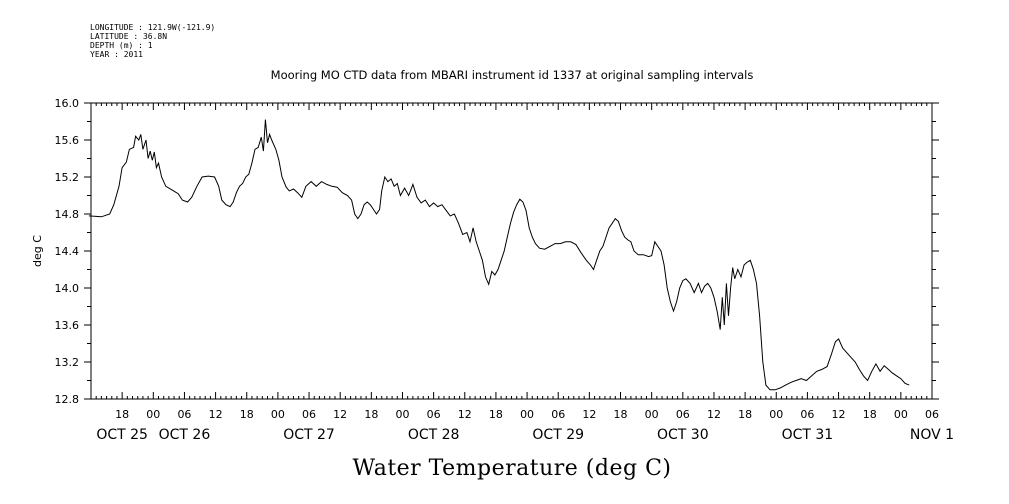 This screenshot has height=504, width=1009. What do you see at coordinates (558, 435) in the screenshot?
I see `x-date-label: OCT 29` at bounding box center [558, 435].